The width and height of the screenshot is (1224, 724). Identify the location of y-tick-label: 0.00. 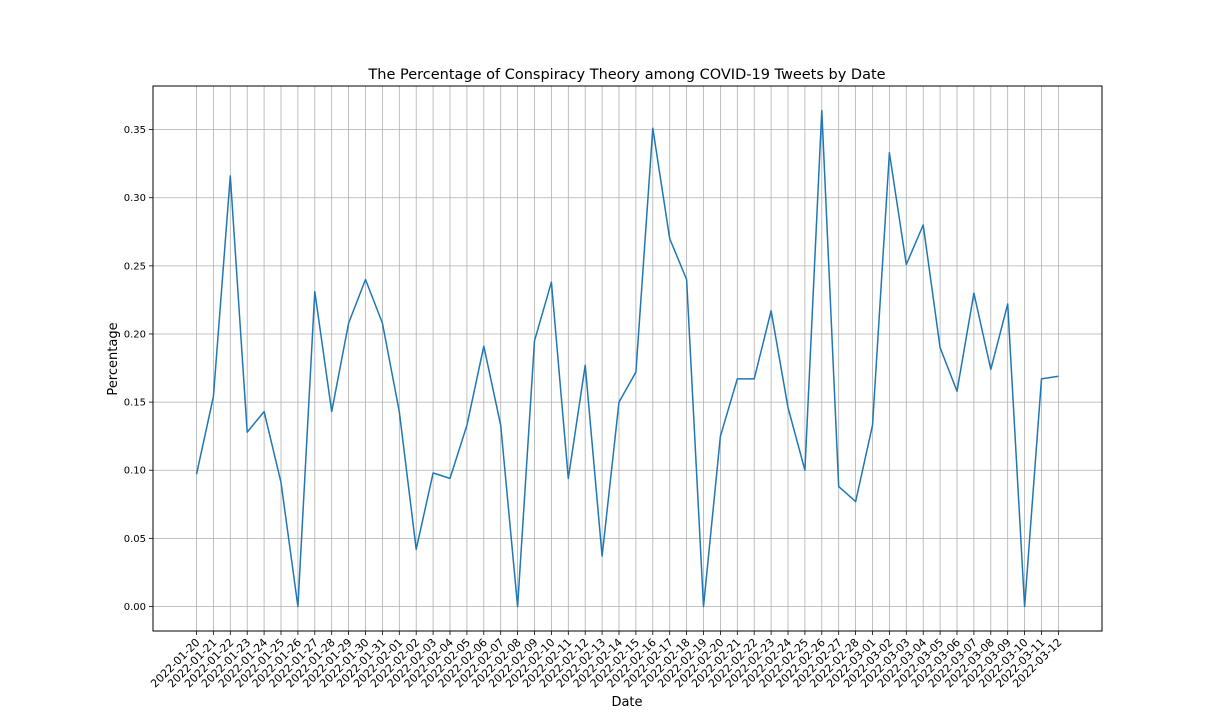
(135, 607).